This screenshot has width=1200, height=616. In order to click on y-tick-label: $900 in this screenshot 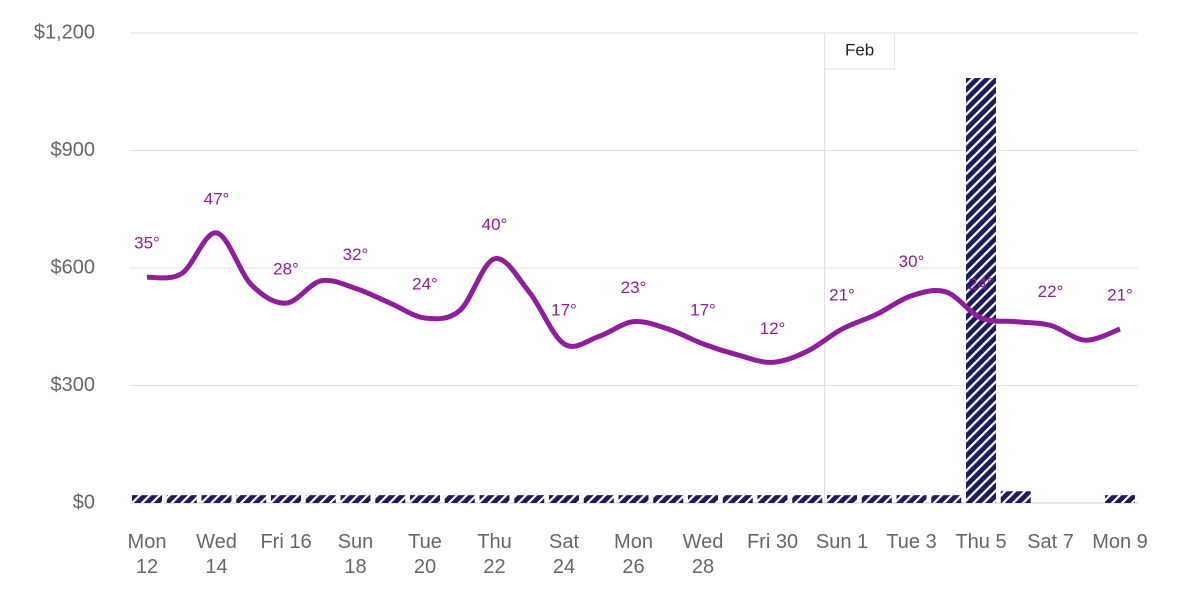, I will do `click(73, 150)`.